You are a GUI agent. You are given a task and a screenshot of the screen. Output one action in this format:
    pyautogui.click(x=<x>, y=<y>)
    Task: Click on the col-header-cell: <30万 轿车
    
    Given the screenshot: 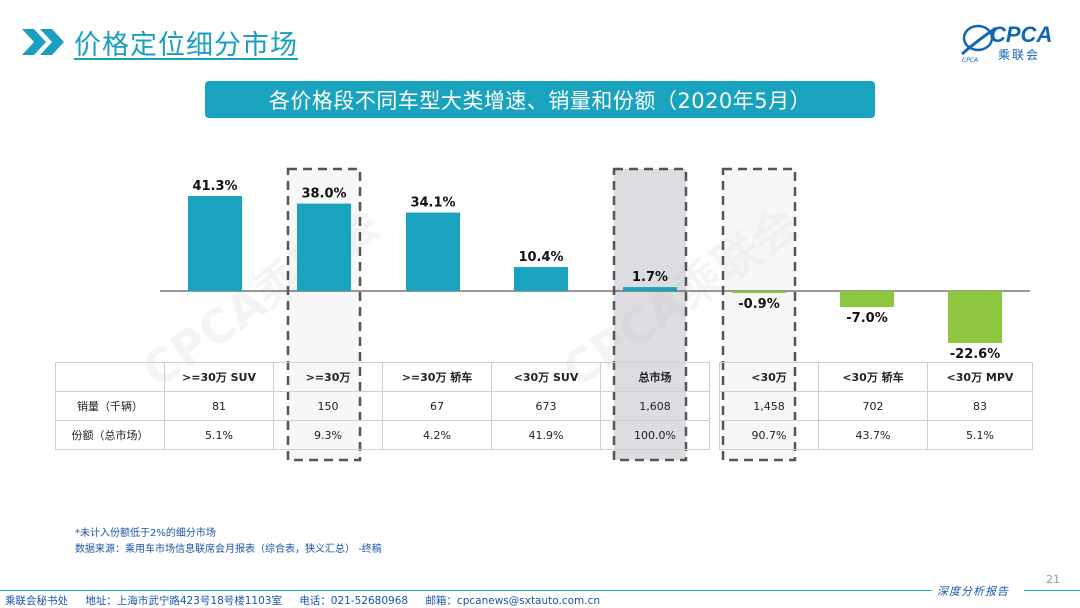 What is the action you would take?
    pyautogui.click(x=873, y=377)
    